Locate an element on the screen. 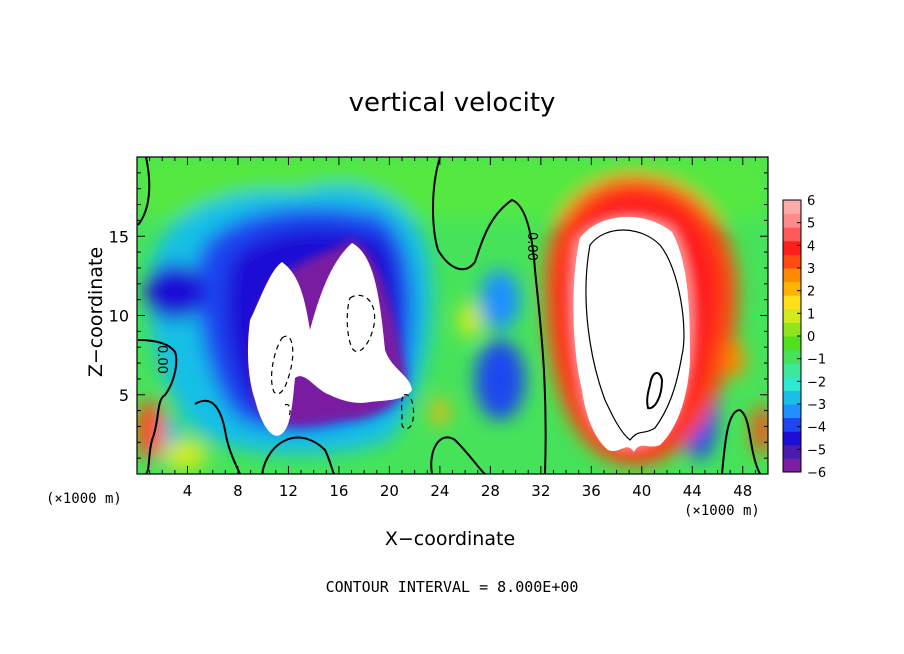 The width and height of the screenshot is (904, 654). y-tick-label: 5 is located at coordinates (124, 395).